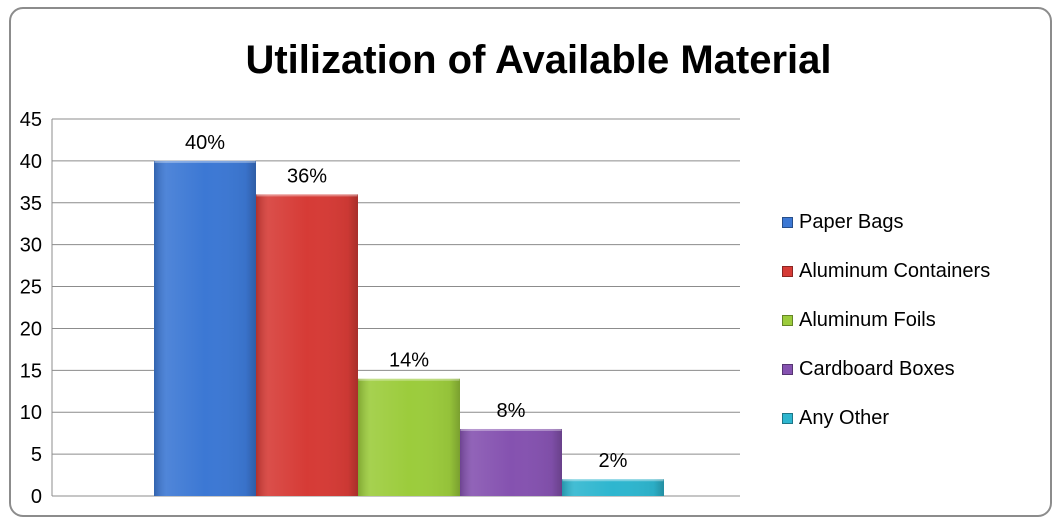 This screenshot has height=522, width=1057. Describe the element at coordinates (36, 455) in the screenshot. I see `y-tick-label: 5` at that location.